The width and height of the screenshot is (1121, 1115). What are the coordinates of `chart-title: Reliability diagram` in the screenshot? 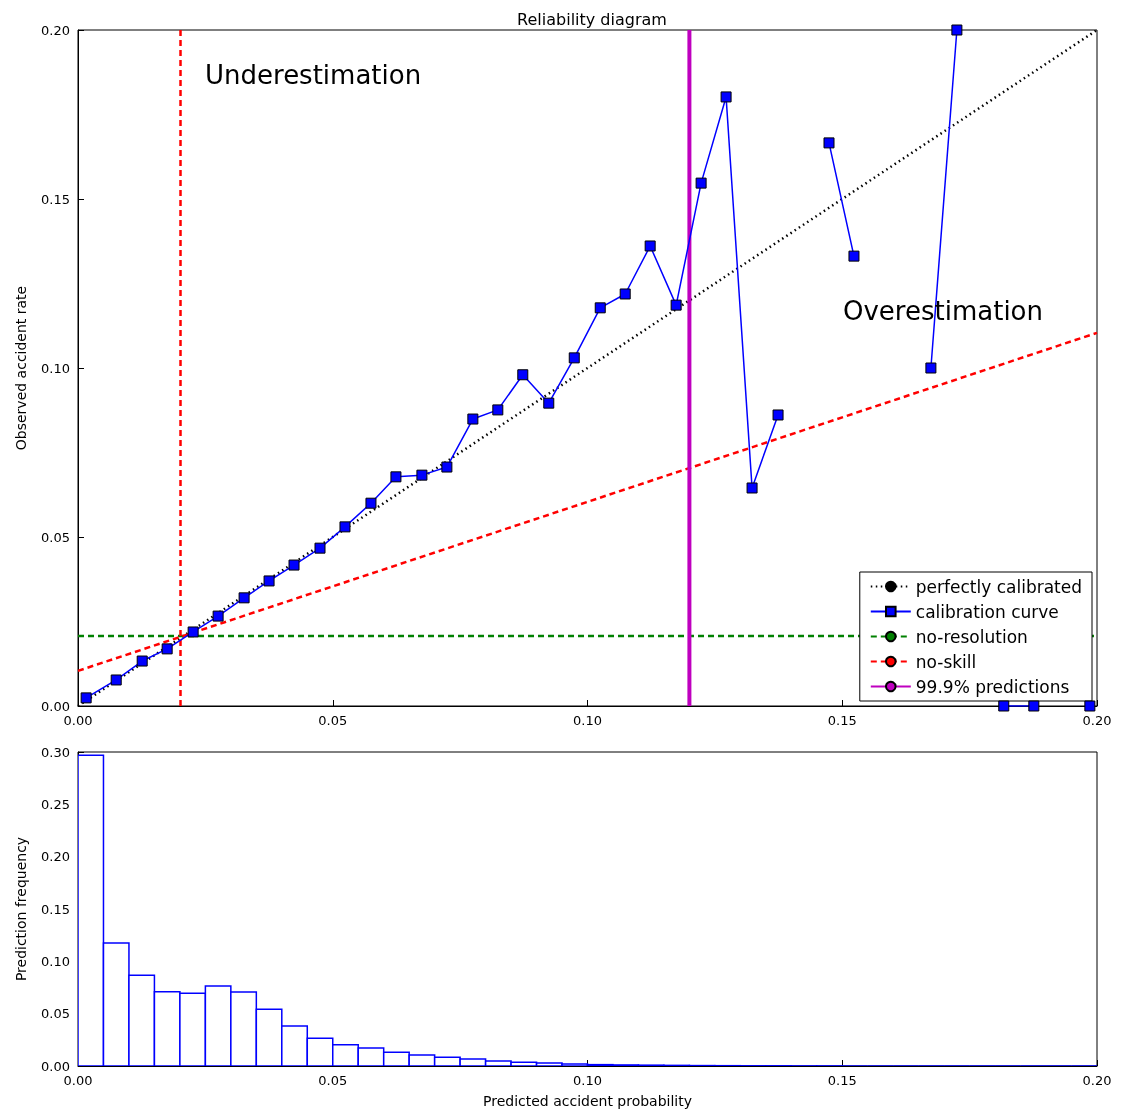 It's located at (592, 19).